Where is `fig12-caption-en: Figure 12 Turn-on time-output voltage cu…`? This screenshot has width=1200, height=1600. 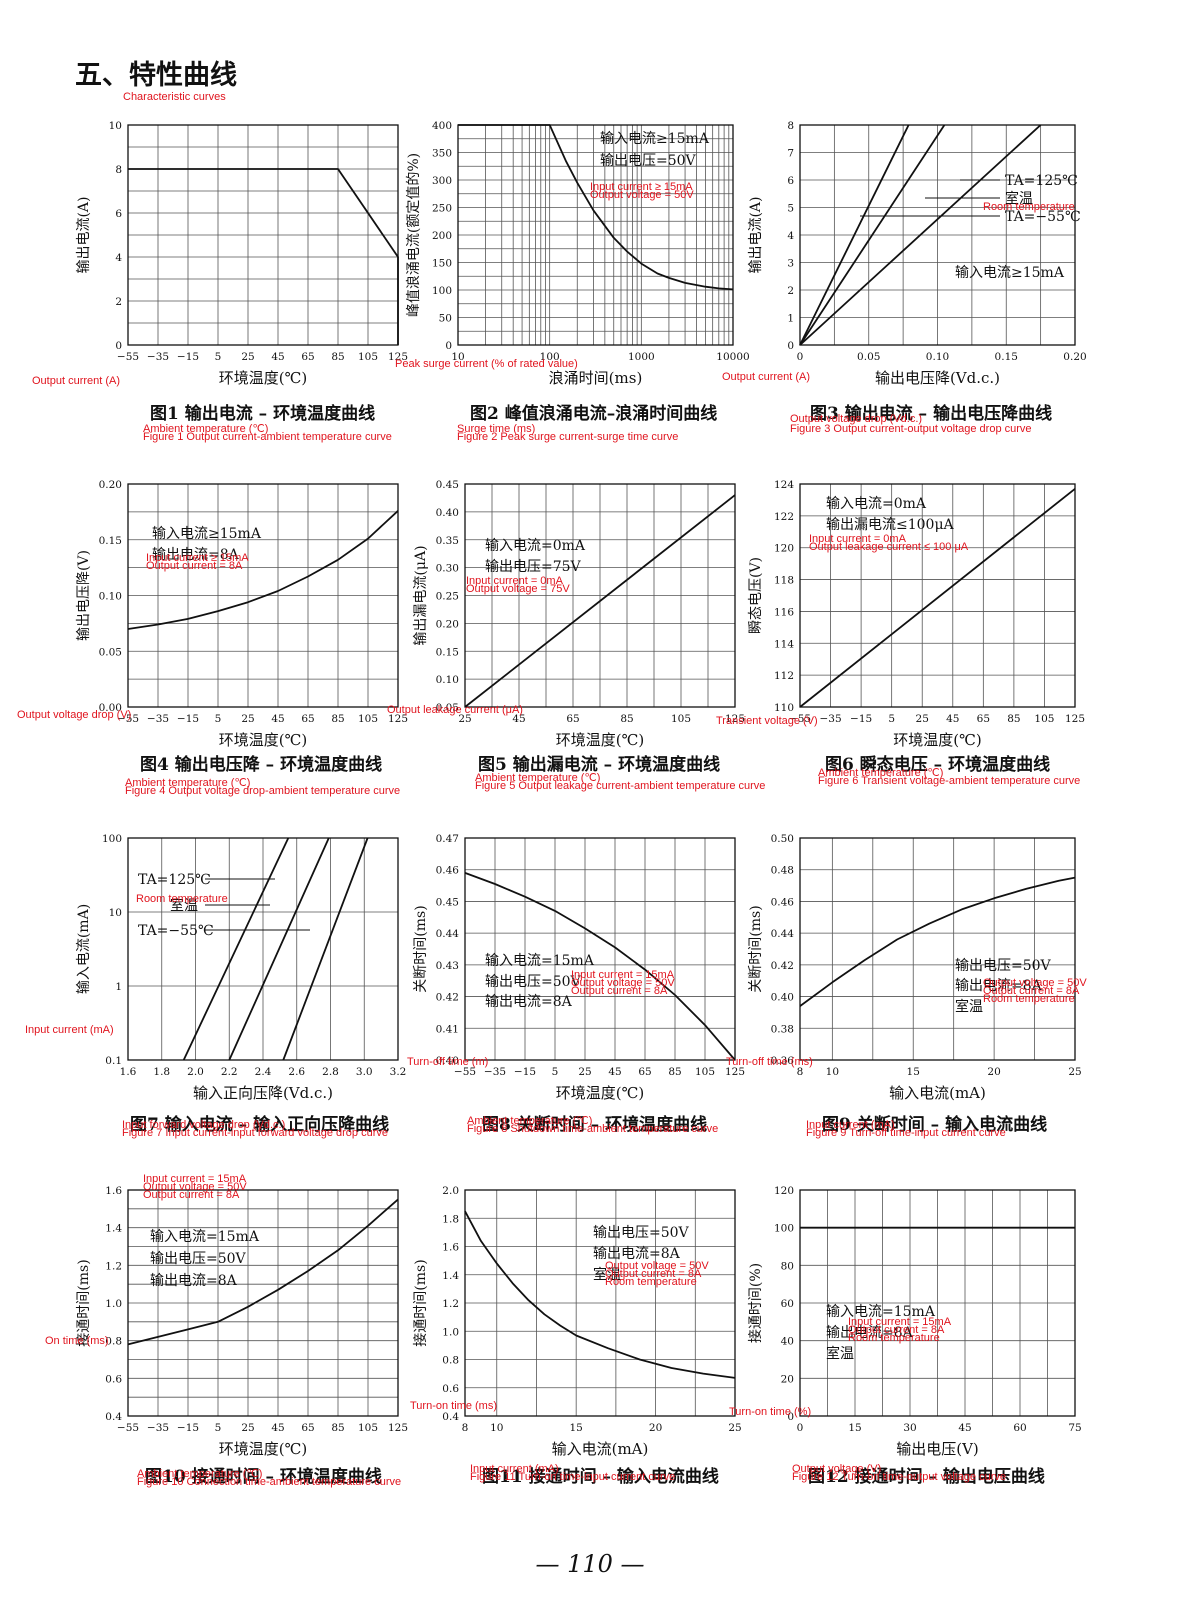
fig12-caption-en: Figure 12 Turn-on time-output voltage cu… is located at coordinates (899, 1477).